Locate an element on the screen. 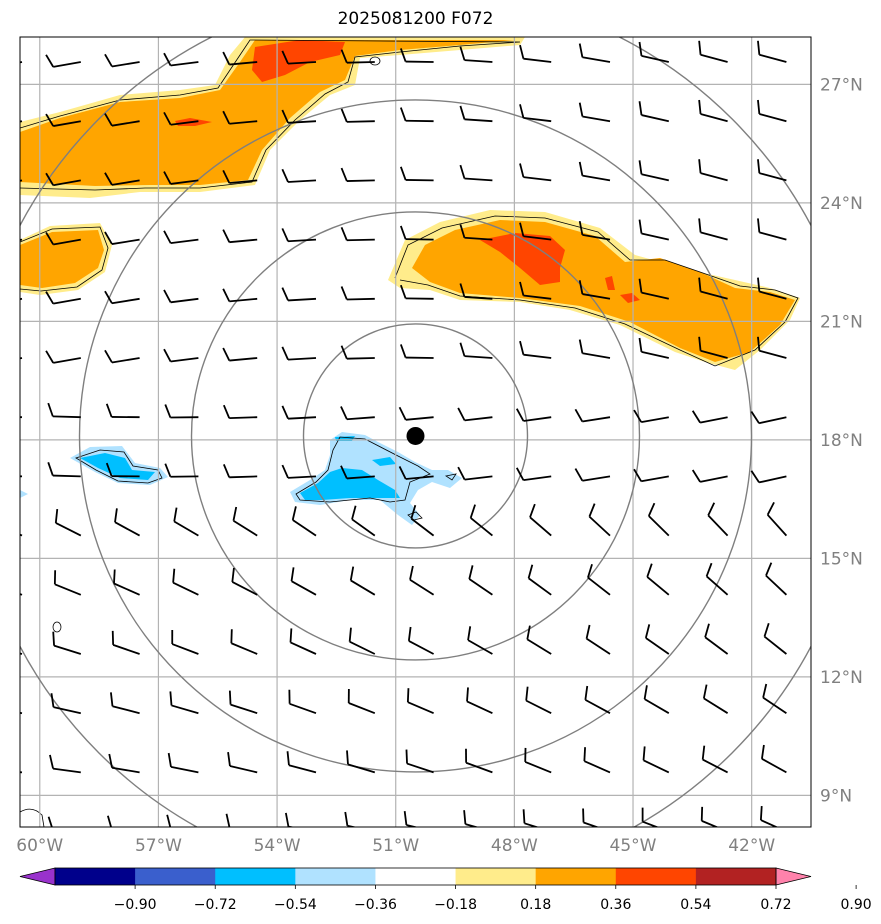 The width and height of the screenshot is (881, 924). colorbar is located at coordinates (415, 876).